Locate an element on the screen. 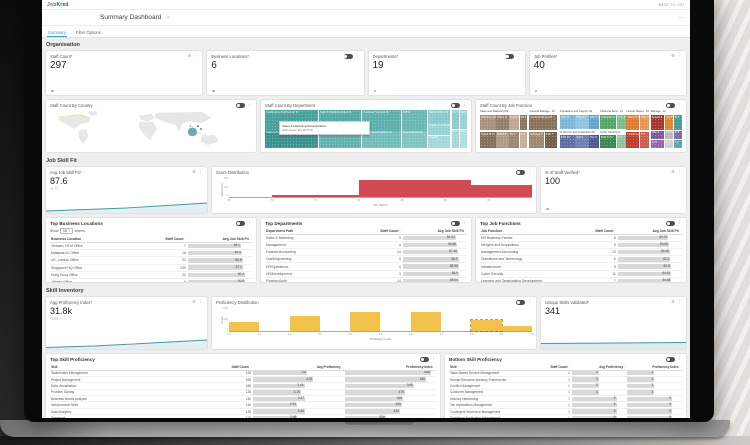 This screenshot has height=445, width=750. column-header: Department Path is located at coordinates (313, 231).